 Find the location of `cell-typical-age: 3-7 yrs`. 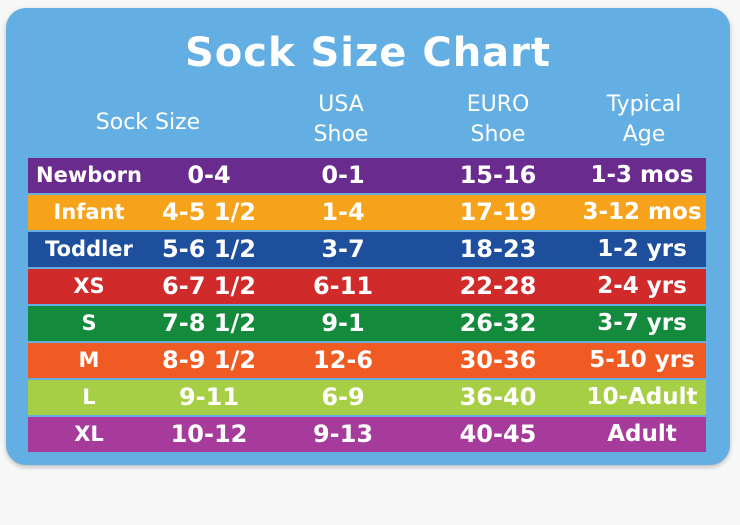

cell-typical-age: 3-7 yrs is located at coordinates (642, 323).